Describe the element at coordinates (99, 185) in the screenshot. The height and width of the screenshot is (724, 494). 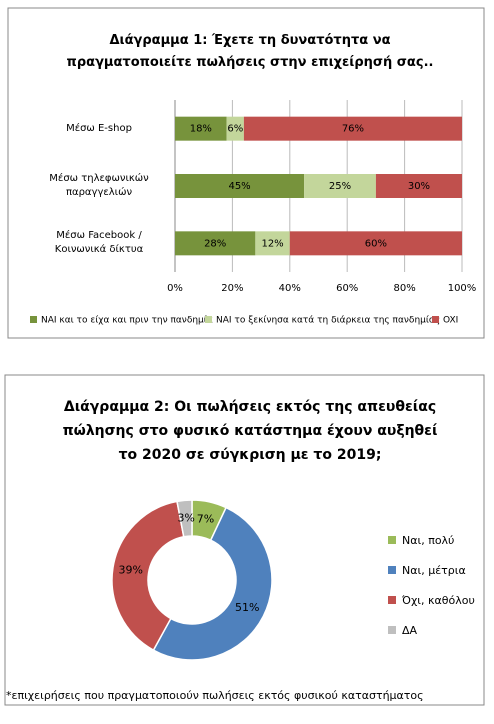
I see `y-tick-label: Μέσω τηλεφωνικών παραγγελιών` at that location.